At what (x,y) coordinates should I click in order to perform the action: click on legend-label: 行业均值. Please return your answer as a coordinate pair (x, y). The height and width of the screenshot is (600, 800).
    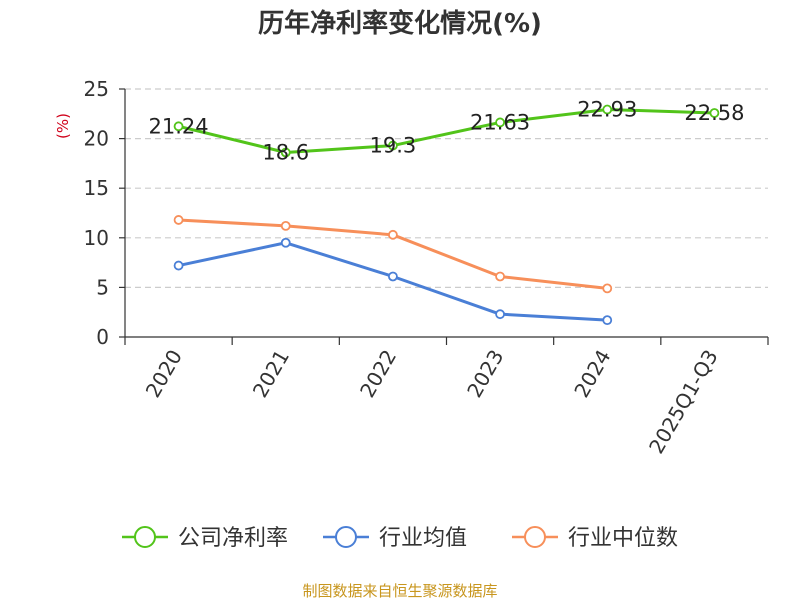
    Looking at the image, I should click on (423, 538).